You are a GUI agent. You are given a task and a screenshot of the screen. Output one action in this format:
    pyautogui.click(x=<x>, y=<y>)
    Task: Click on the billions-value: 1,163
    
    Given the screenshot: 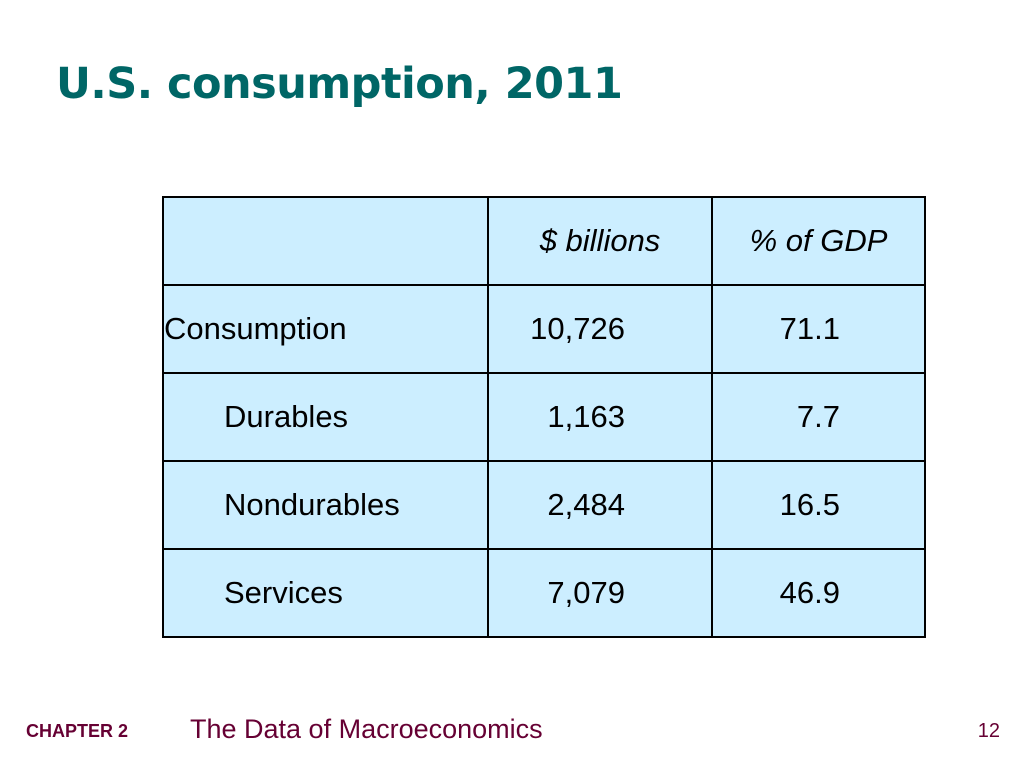 What is the action you would take?
    pyautogui.click(x=600, y=417)
    